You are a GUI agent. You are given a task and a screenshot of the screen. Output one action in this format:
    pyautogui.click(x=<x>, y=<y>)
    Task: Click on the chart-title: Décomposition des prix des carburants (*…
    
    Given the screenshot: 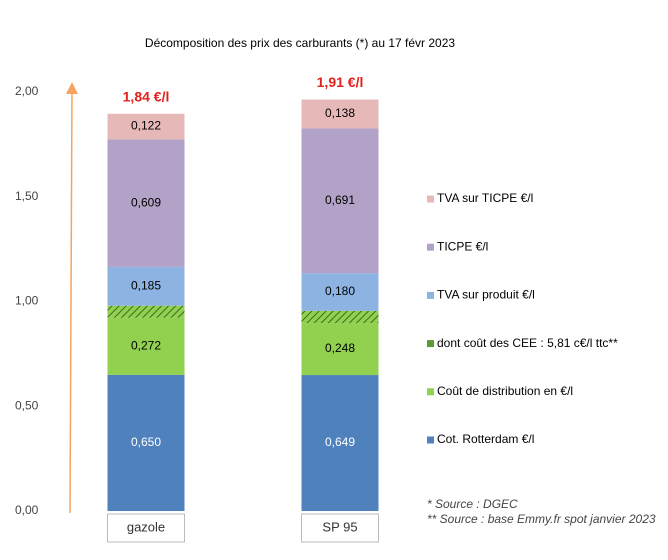 What is the action you would take?
    pyautogui.click(x=300, y=43)
    